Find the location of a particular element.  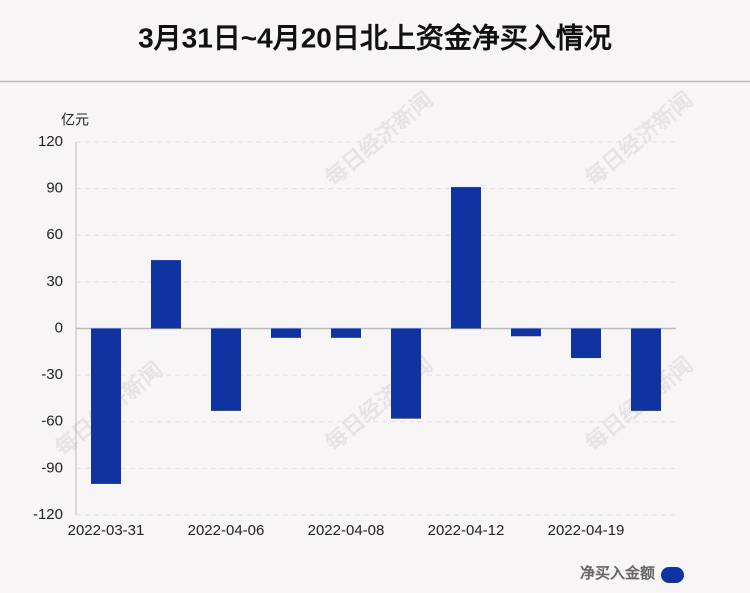

x-tick-label: 2022-04-12 is located at coordinates (466, 530).